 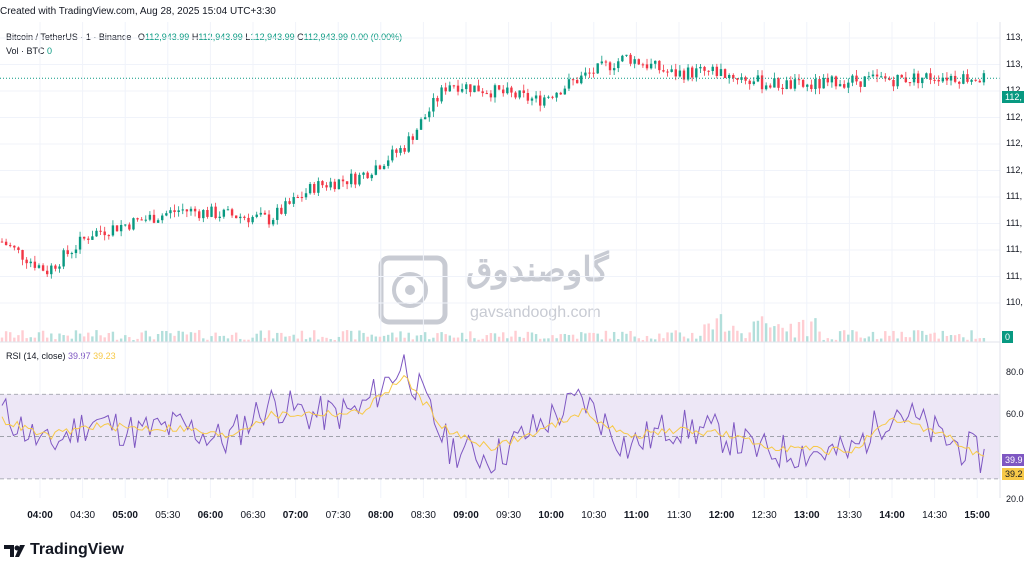 What do you see at coordinates (36, 356) in the screenshot?
I see `rsi-title: RSI (14, close)` at bounding box center [36, 356].